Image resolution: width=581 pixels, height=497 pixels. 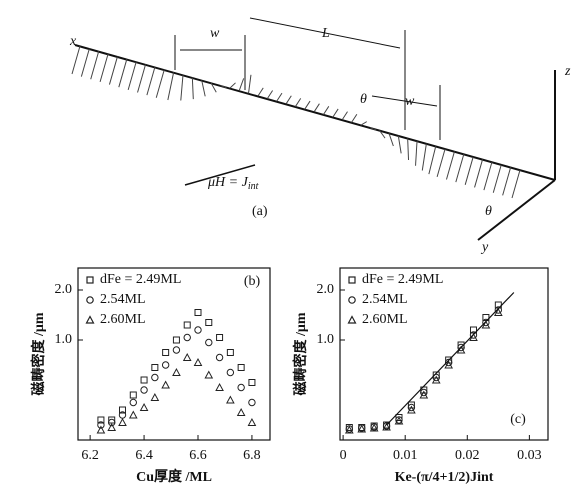 I want to click on y-tick-label: 1.0, so click(x=326, y=339).